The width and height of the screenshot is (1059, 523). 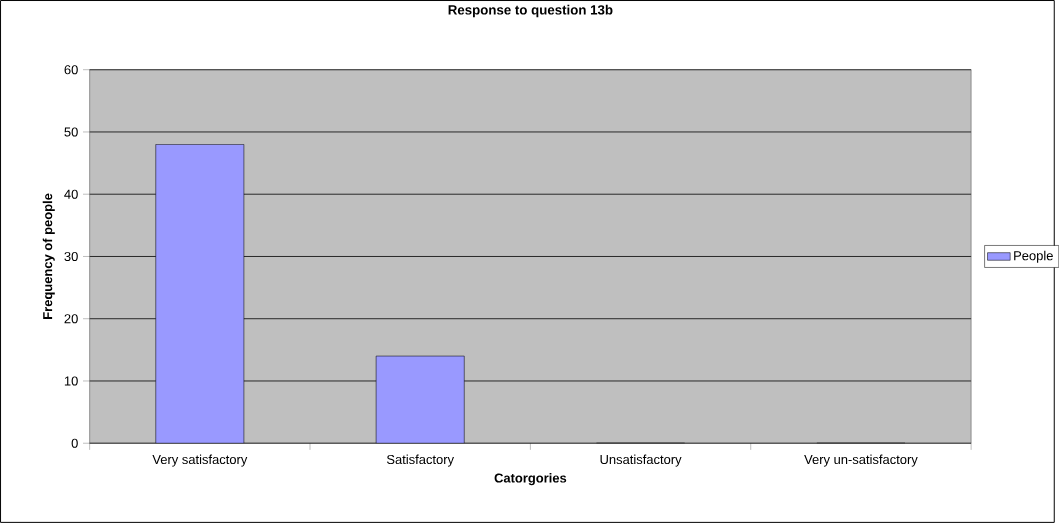 What do you see at coordinates (71, 70) in the screenshot?
I see `y-tick-label: 60` at bounding box center [71, 70].